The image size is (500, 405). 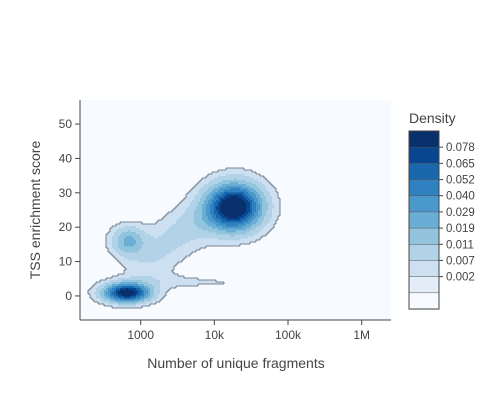 I want to click on density-level-band, so click(x=182, y=246).